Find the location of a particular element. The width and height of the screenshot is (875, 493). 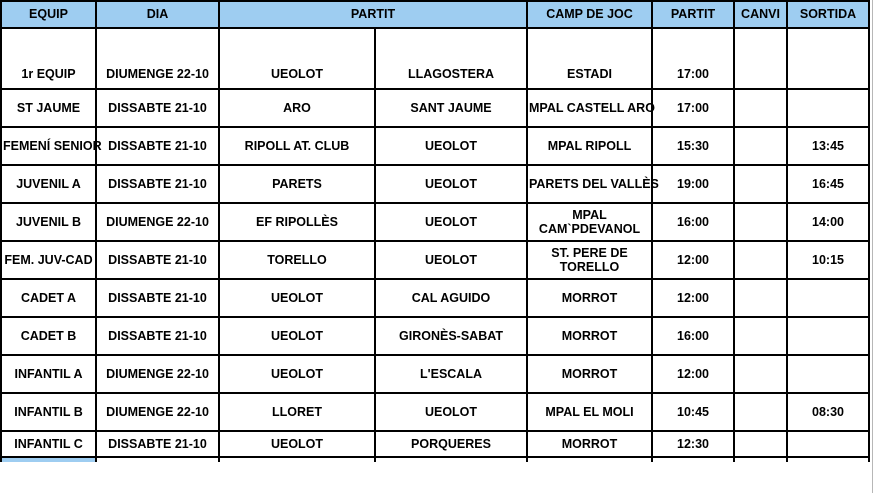

cell-equip: INFANTIL A is located at coordinates (48, 374).